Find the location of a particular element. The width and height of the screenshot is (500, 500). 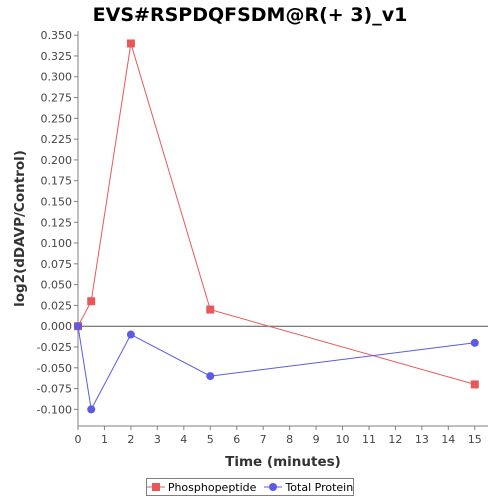

x-tick-label: 14 is located at coordinates (448, 439).